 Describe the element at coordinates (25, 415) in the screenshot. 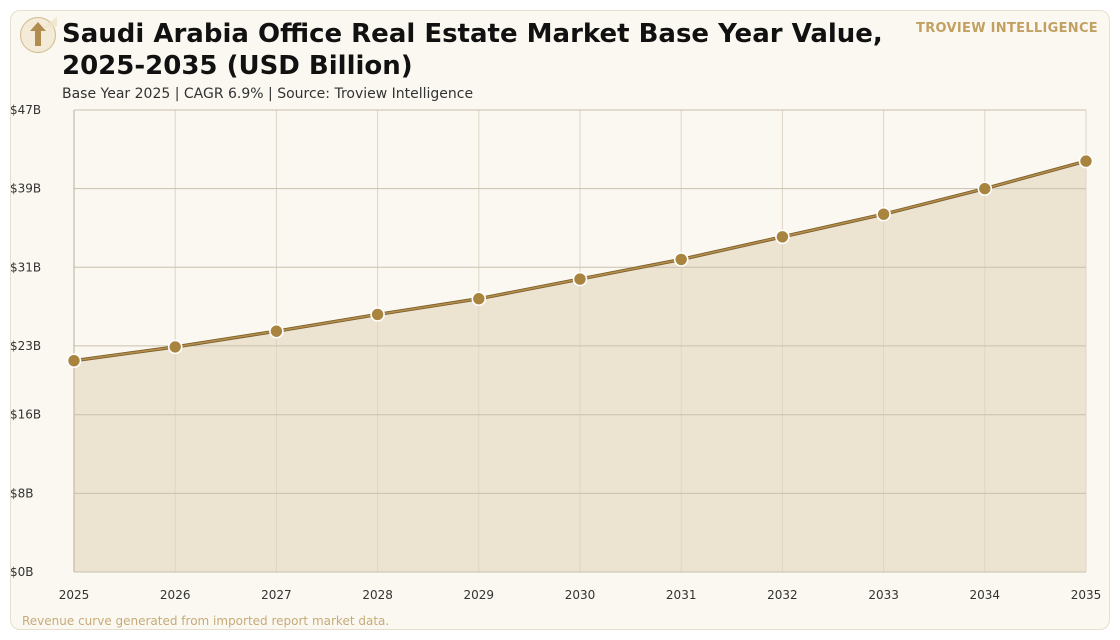

I see `y-tick-label: $16B` at that location.